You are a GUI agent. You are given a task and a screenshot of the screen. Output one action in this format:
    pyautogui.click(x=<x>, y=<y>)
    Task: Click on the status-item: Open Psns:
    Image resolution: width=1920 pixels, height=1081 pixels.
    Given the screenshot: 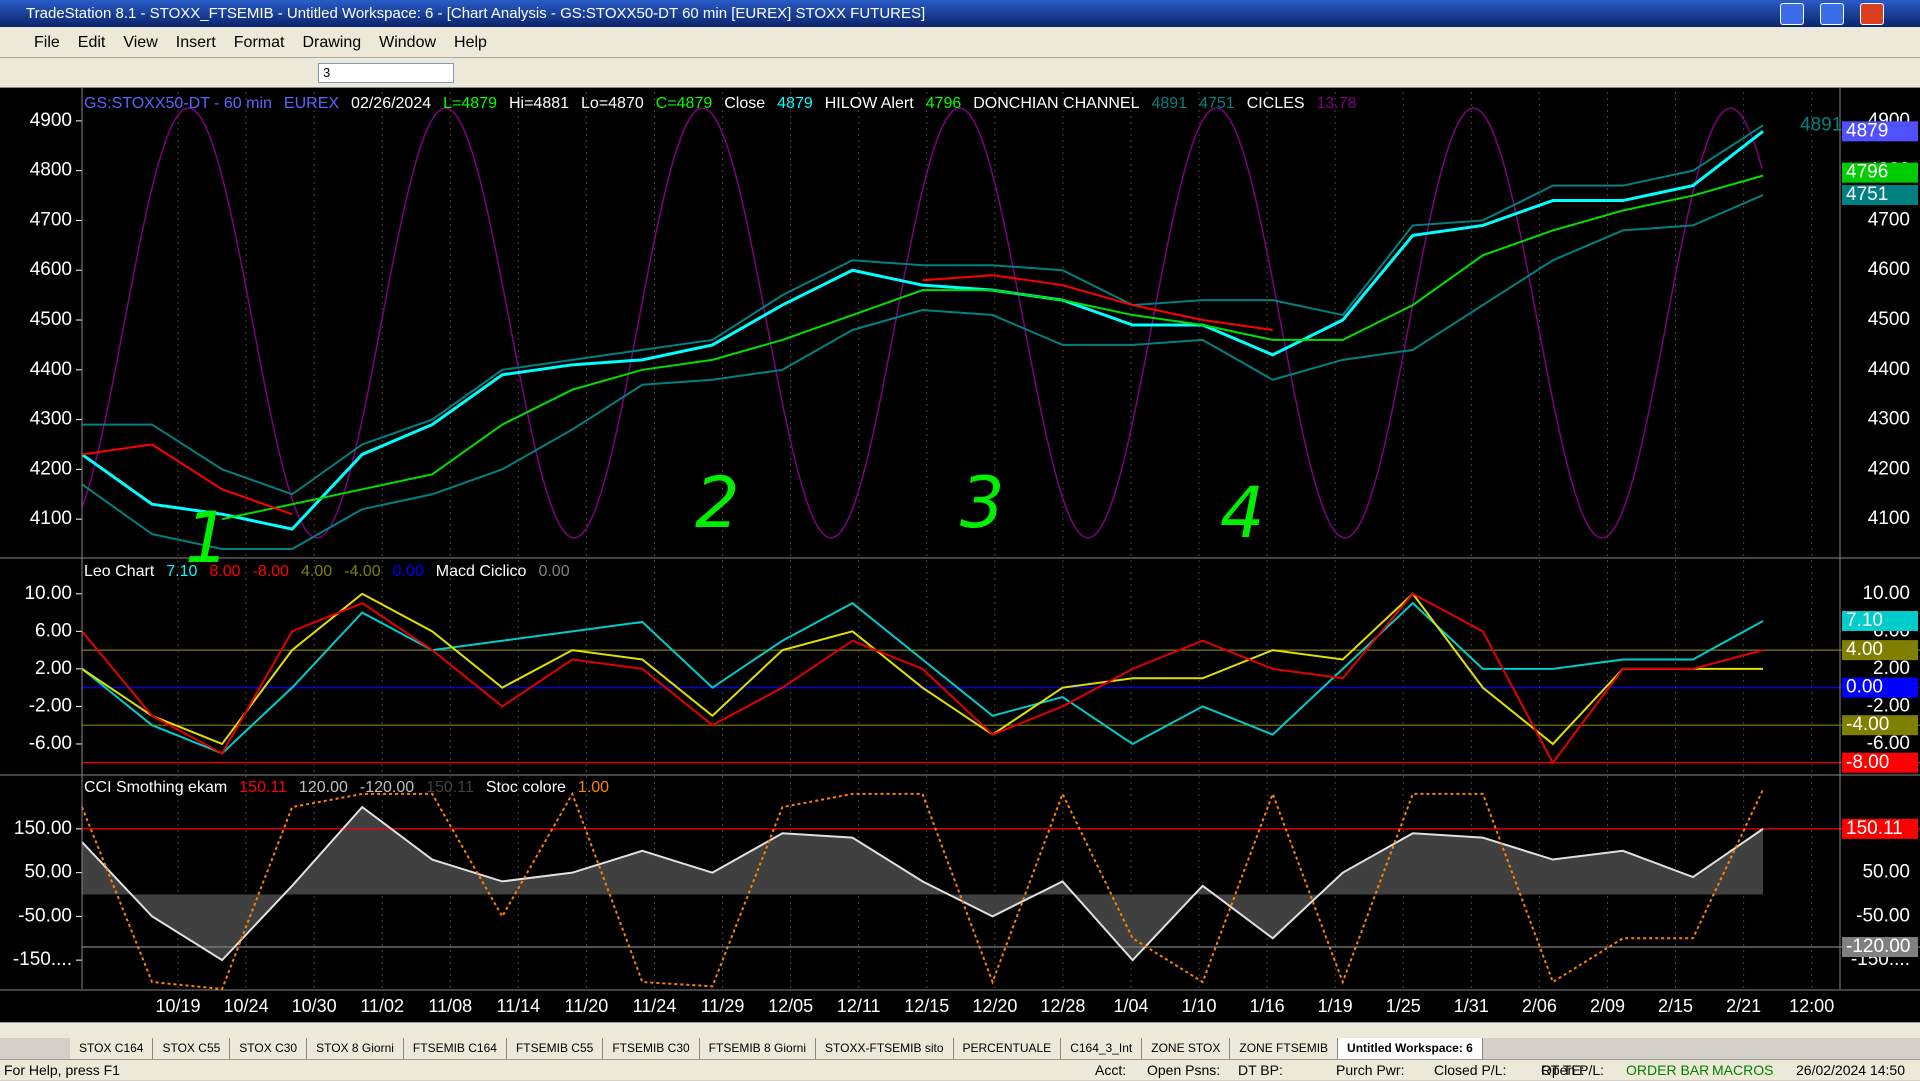 What is the action you would take?
    pyautogui.click(x=1184, y=1070)
    